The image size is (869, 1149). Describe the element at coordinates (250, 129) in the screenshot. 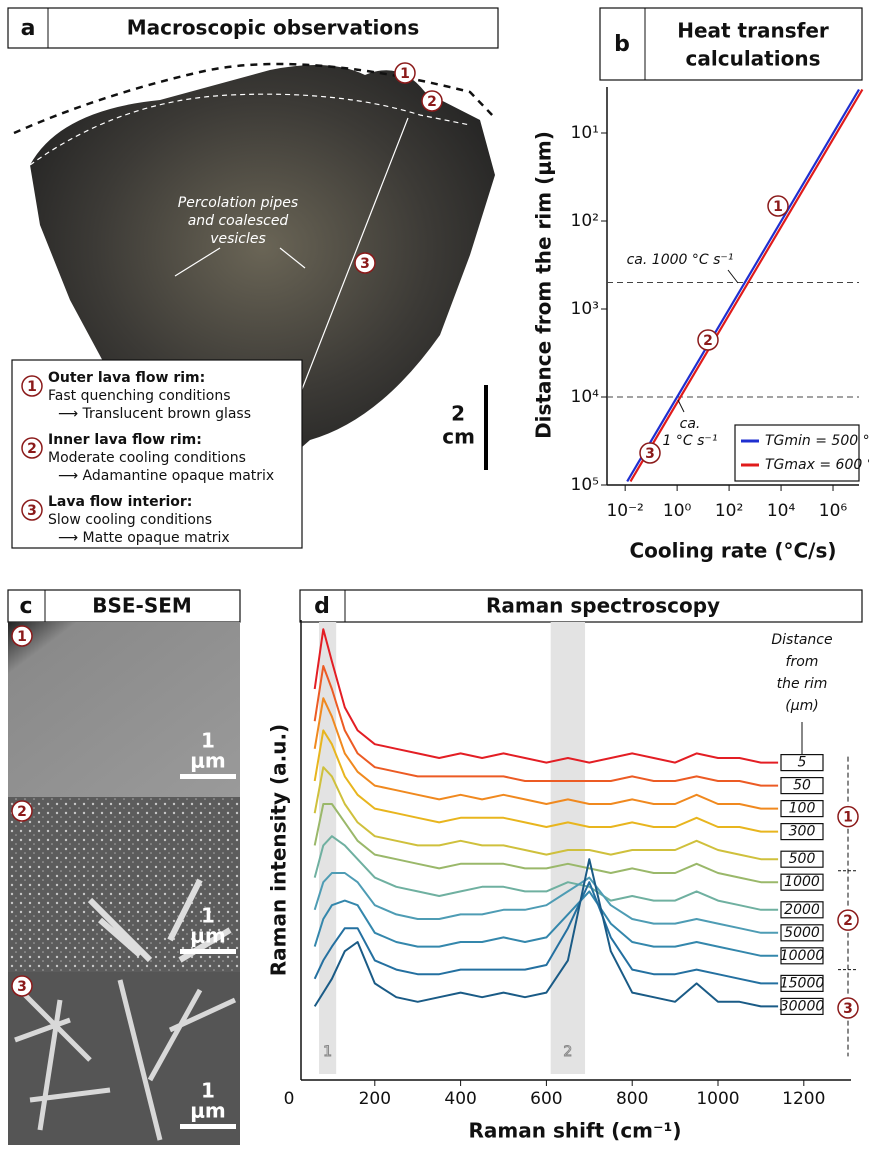

I see `inner-rim-line` at that location.